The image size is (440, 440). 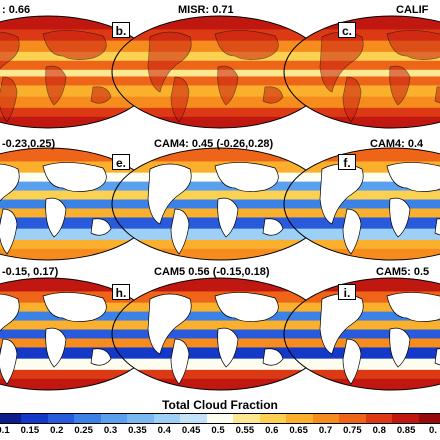 I want to click on panel-h-title: CAM5 0.56 (-0.15,0.18), so click(x=212, y=272).